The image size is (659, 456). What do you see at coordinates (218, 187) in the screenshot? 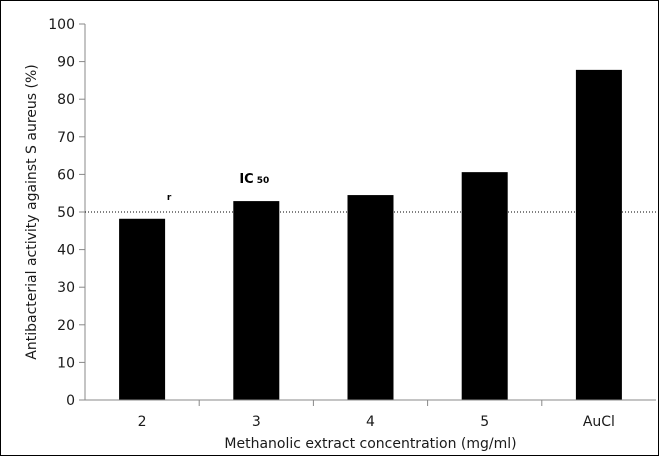
I see `annotations: IC 50 r` at bounding box center [218, 187].